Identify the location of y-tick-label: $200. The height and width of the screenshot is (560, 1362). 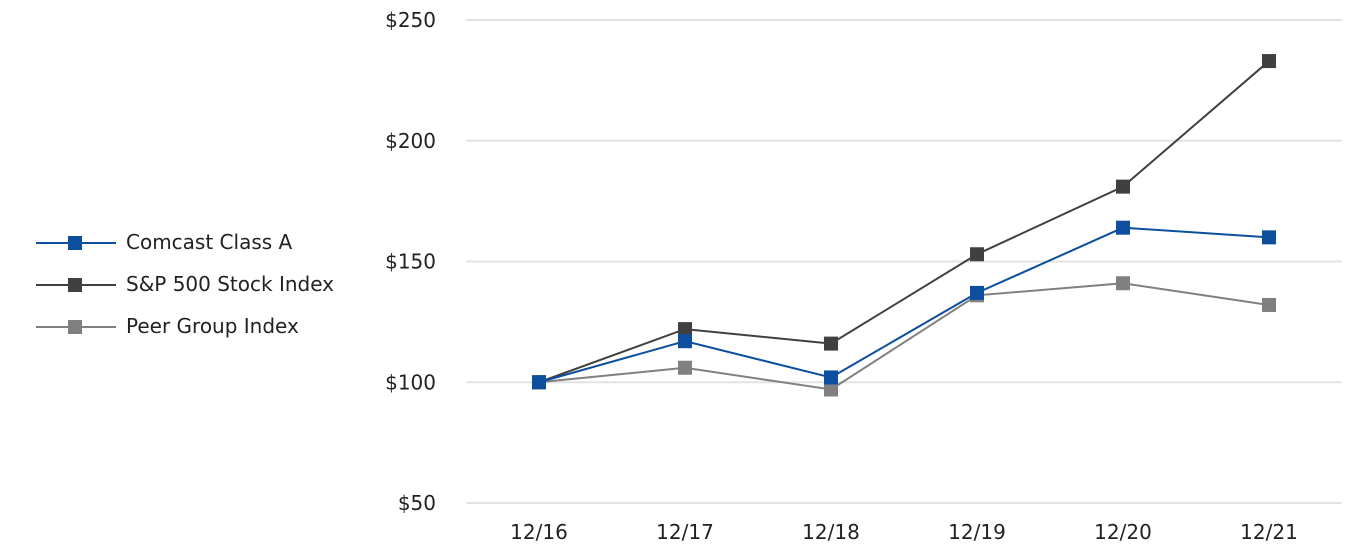
(410, 141).